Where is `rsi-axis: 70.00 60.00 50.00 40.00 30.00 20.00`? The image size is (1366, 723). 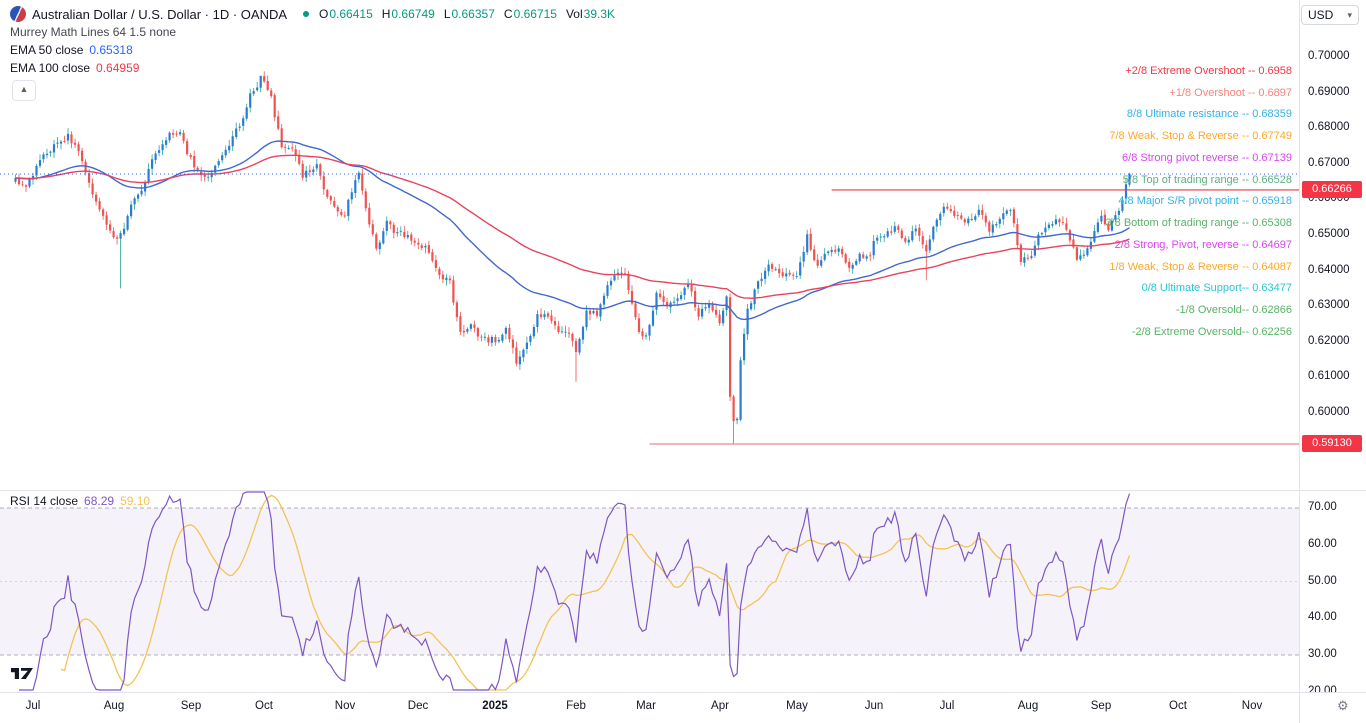 rsi-axis: 70.00 60.00 50.00 40.00 30.00 20.00 is located at coordinates (1332, 591).